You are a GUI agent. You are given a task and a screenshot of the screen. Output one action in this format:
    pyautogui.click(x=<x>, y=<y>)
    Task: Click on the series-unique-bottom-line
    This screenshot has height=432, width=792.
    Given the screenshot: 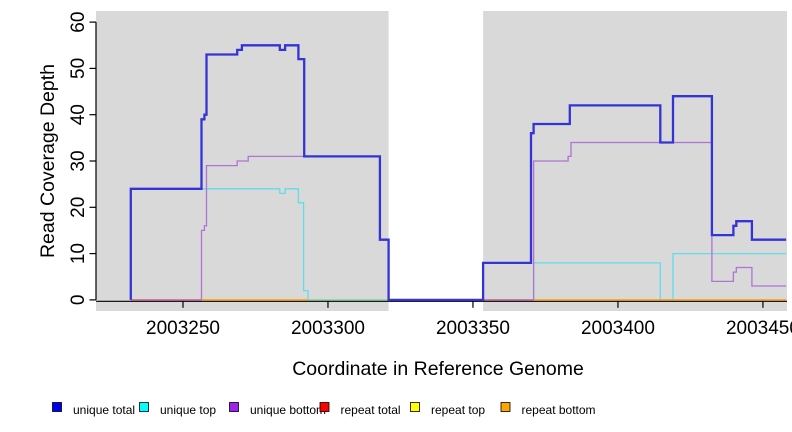 What is the action you would take?
    pyautogui.click(x=659, y=220)
    